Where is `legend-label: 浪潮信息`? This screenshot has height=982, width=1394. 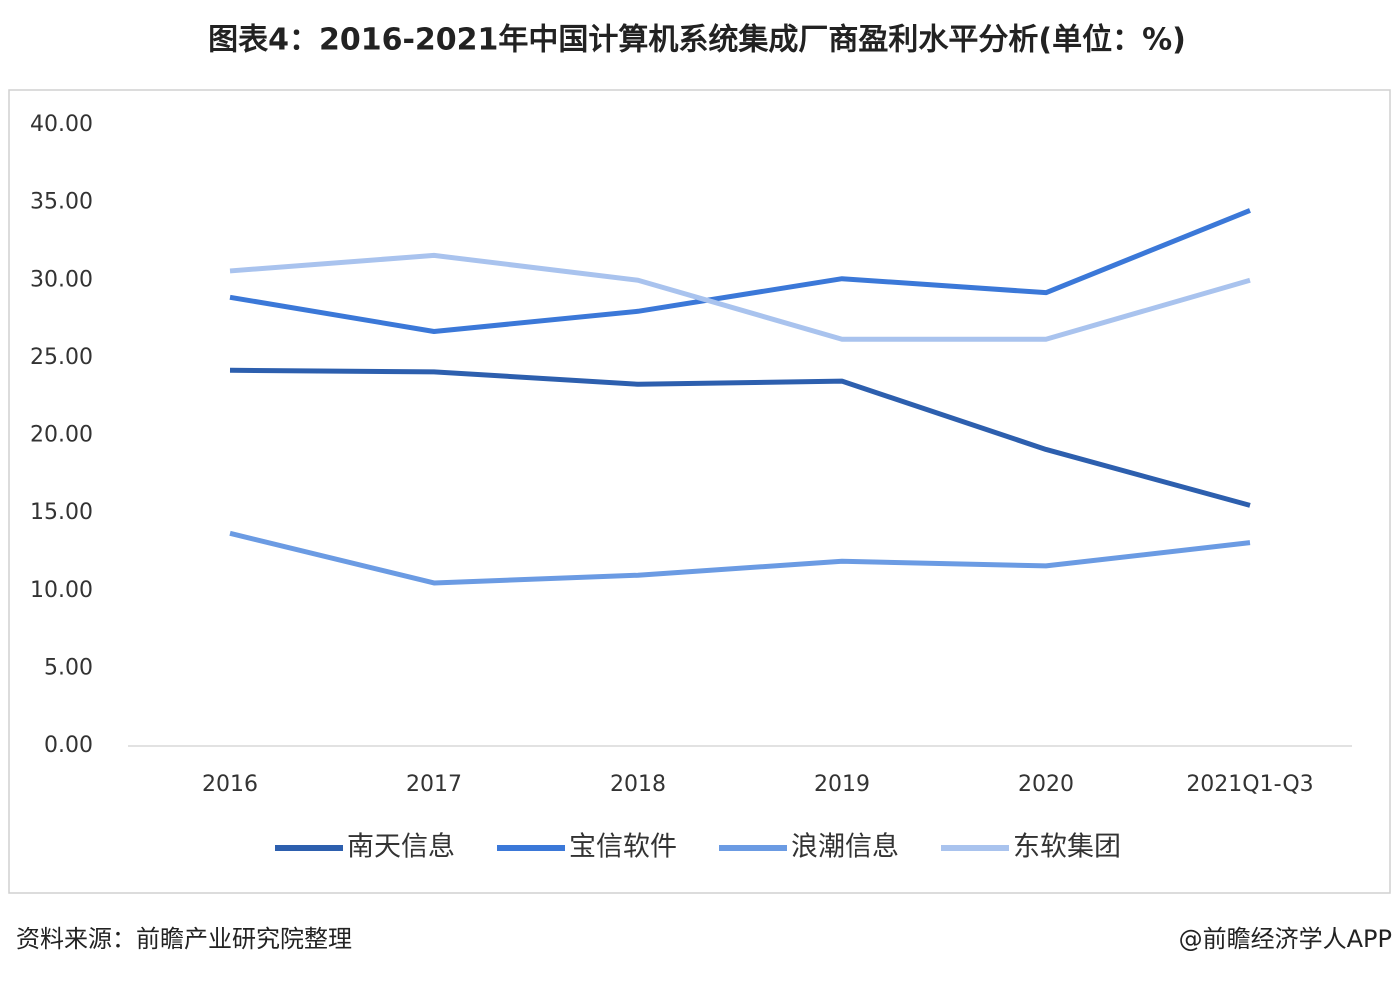 legend-label: 浪潮信息 is located at coordinates (845, 847).